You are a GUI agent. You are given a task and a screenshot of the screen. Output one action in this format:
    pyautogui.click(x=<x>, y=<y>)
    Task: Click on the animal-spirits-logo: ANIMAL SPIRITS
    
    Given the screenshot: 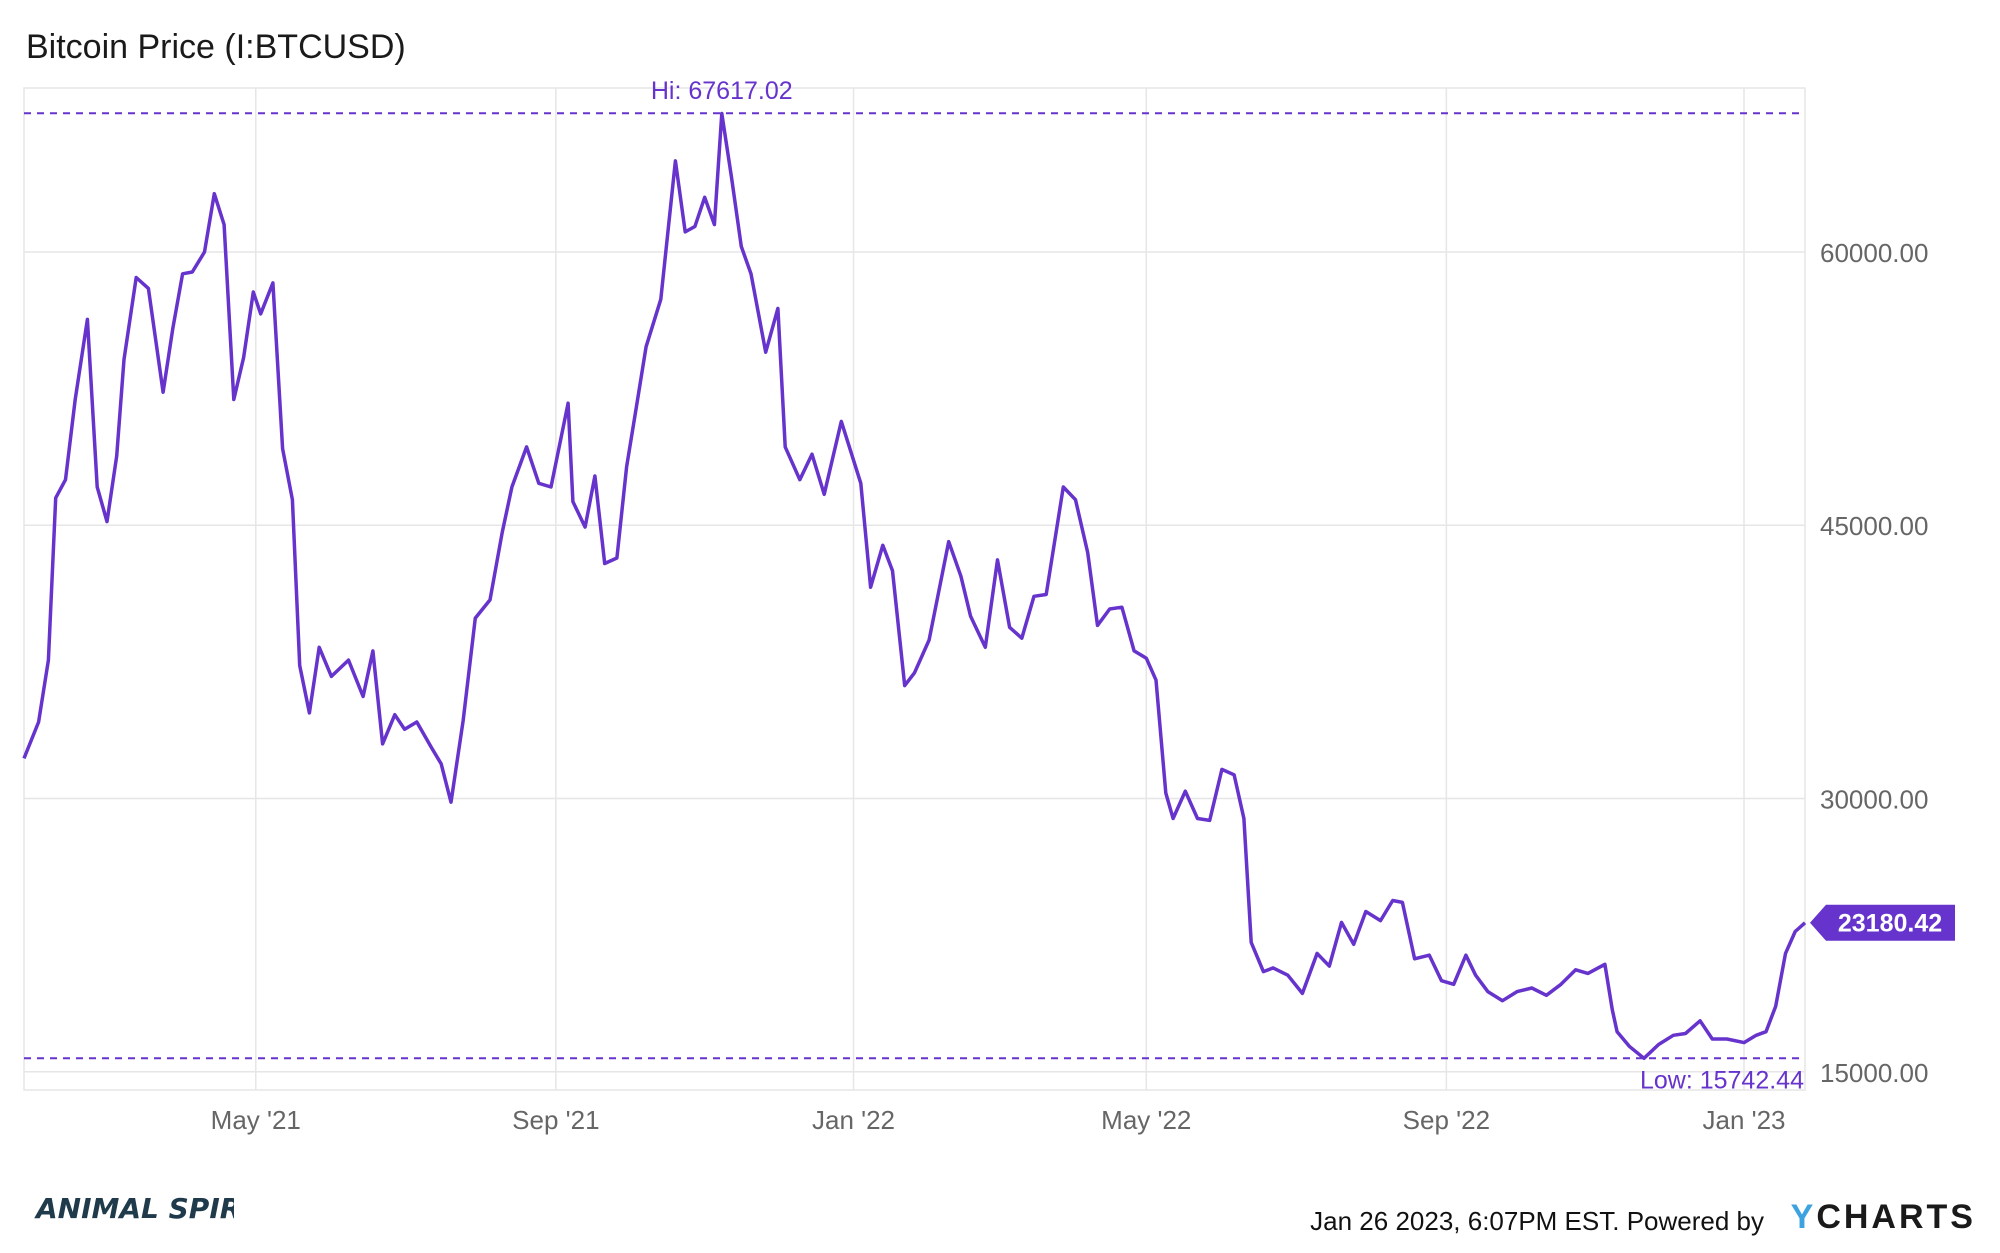 What is the action you would take?
    pyautogui.click(x=134, y=1208)
    